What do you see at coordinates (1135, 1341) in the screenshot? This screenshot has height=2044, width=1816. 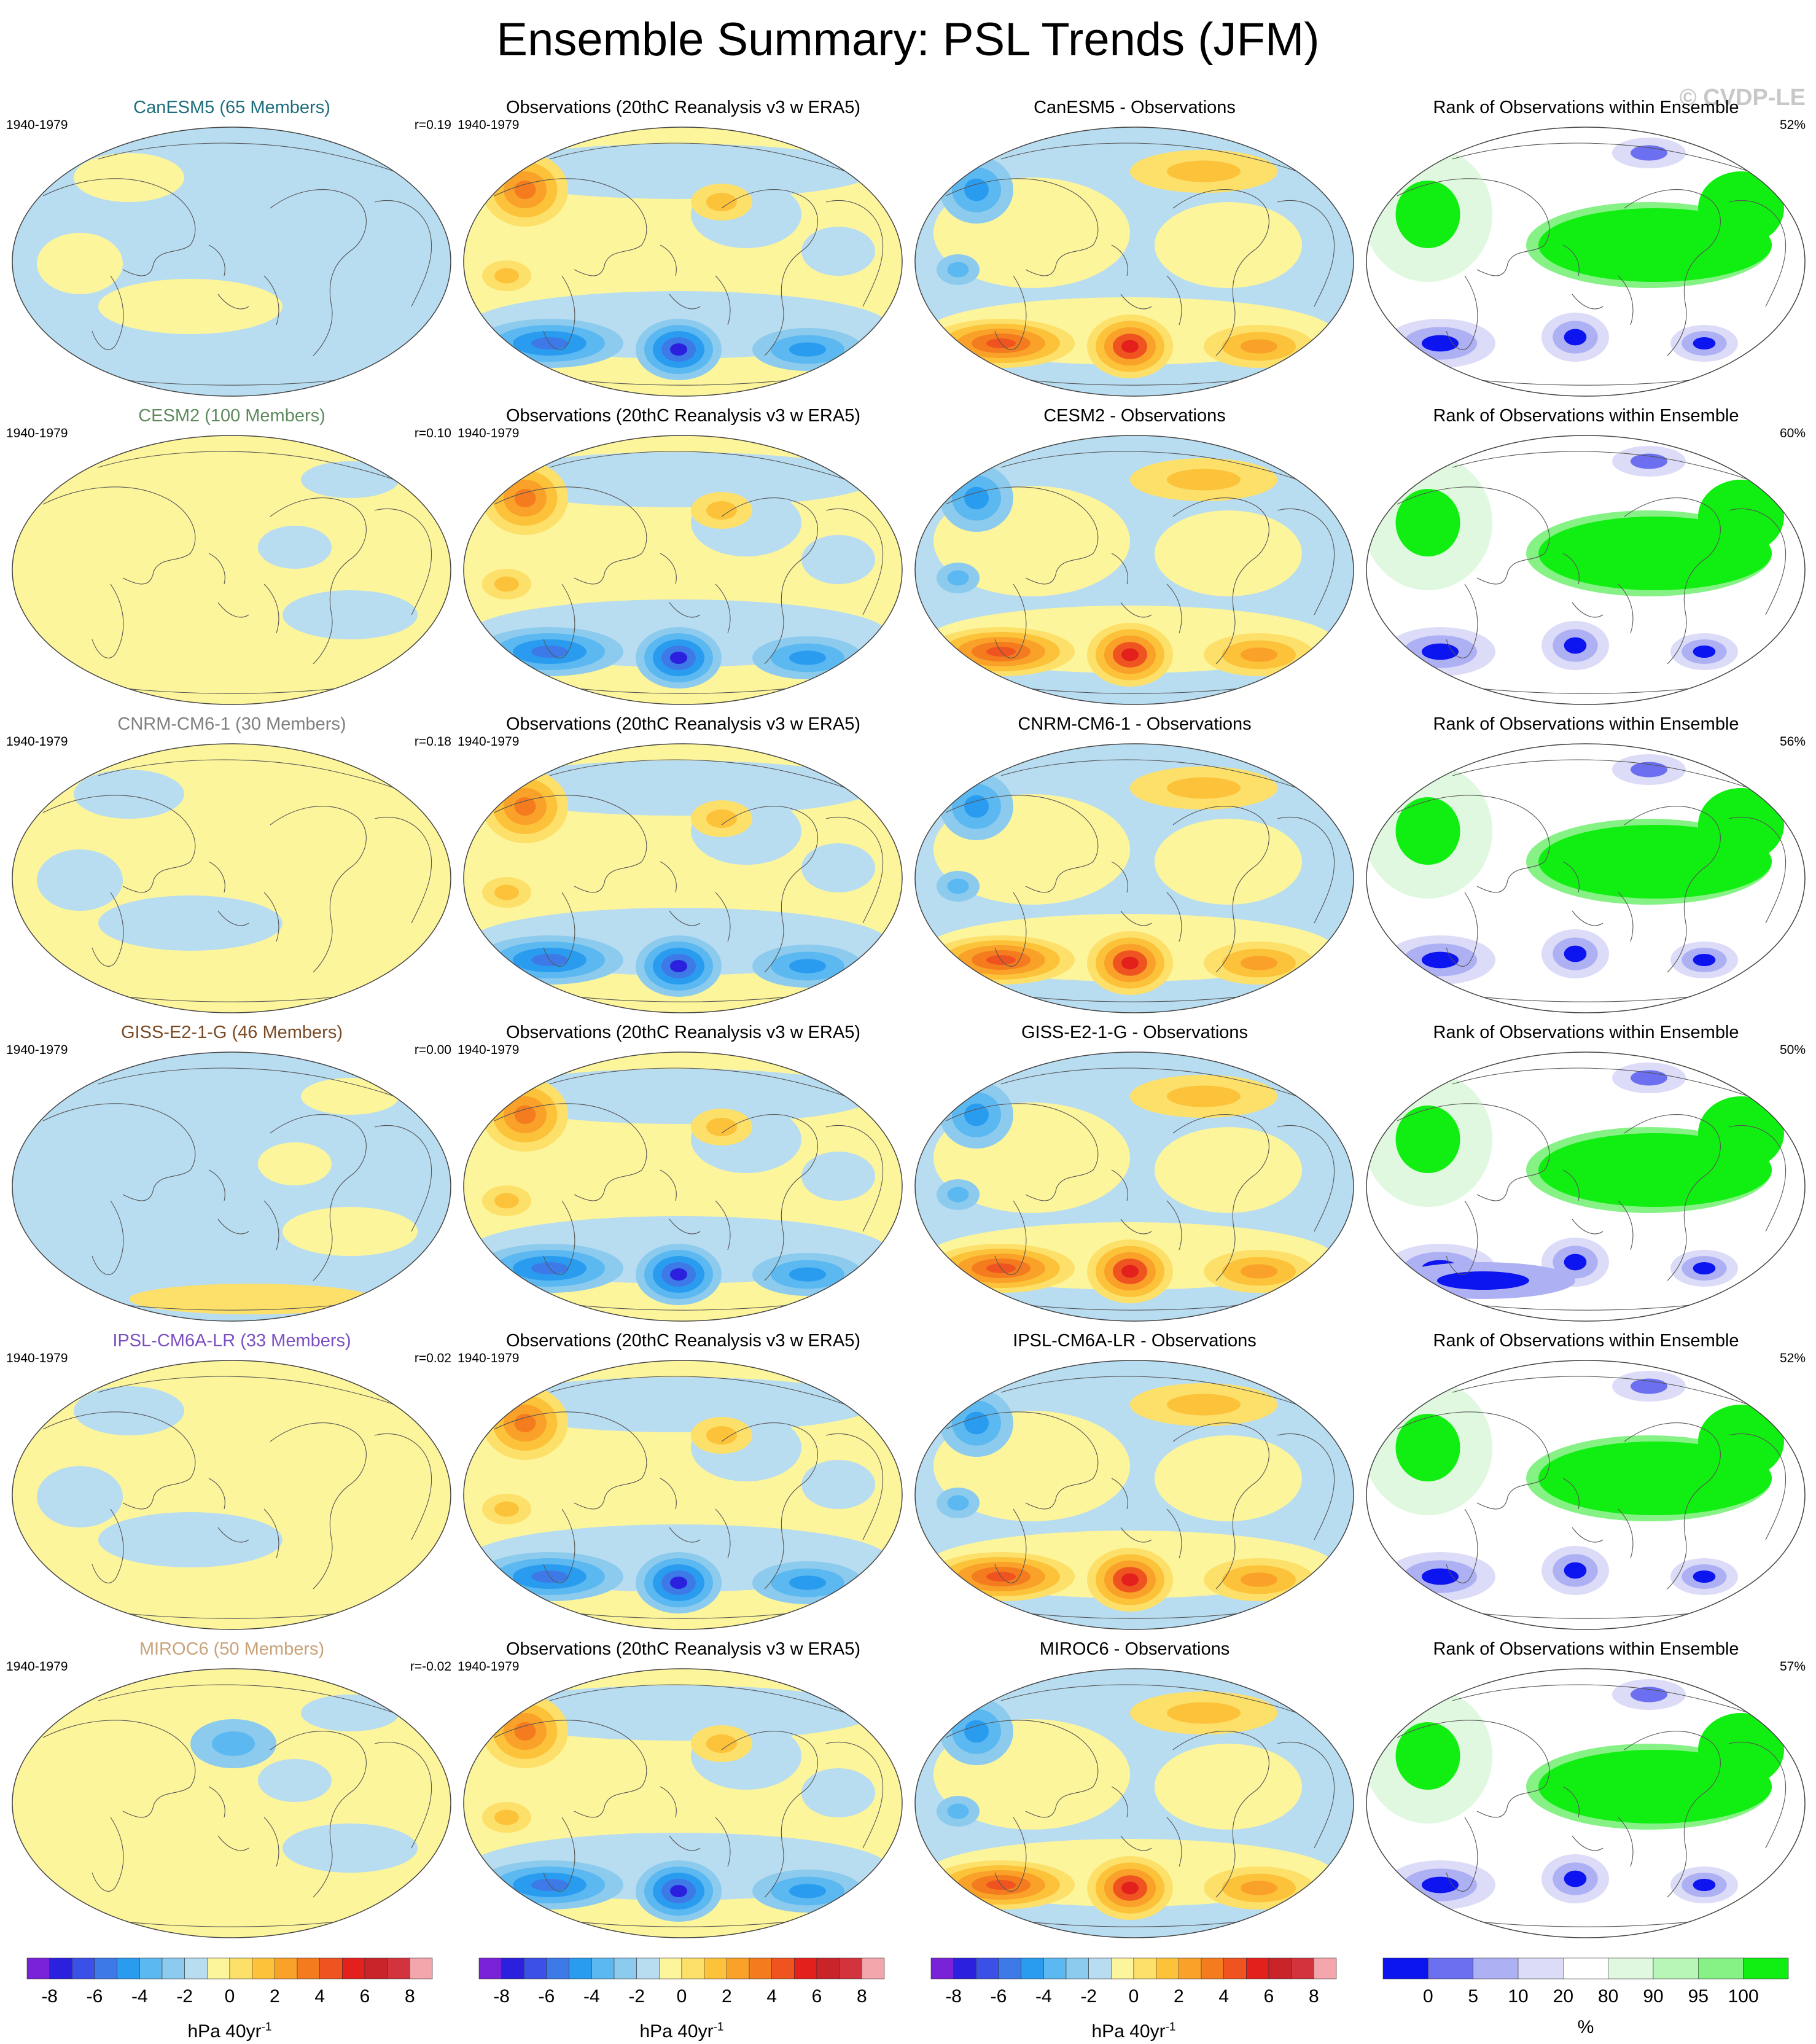 I see `difference-panel-title: IPSL-CM6A-LR - Observations` at bounding box center [1135, 1341].